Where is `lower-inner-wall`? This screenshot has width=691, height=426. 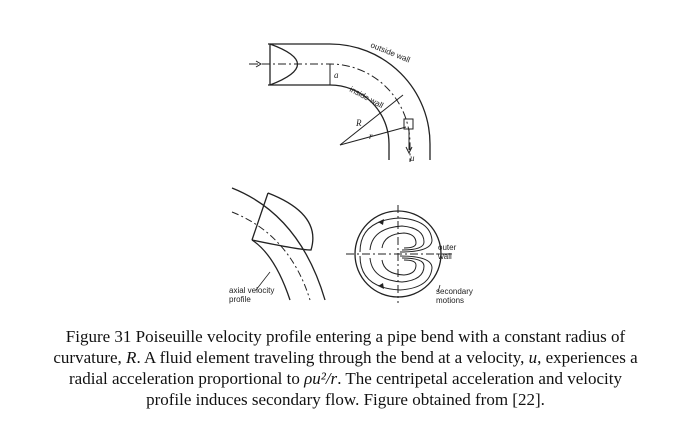
lower-inner-wall is located at coordinates (271, 270).